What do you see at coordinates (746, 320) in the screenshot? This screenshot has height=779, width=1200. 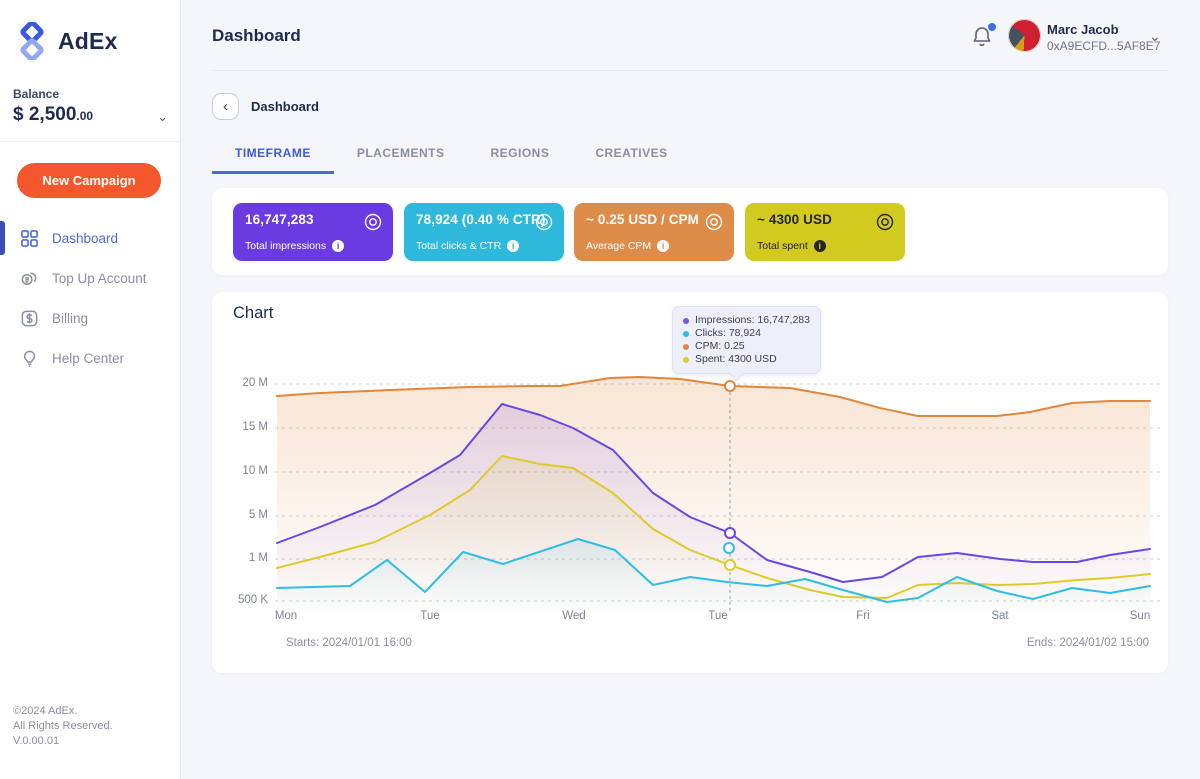 I see `tooltip-row: Impressions: 16,747,283` at bounding box center [746, 320].